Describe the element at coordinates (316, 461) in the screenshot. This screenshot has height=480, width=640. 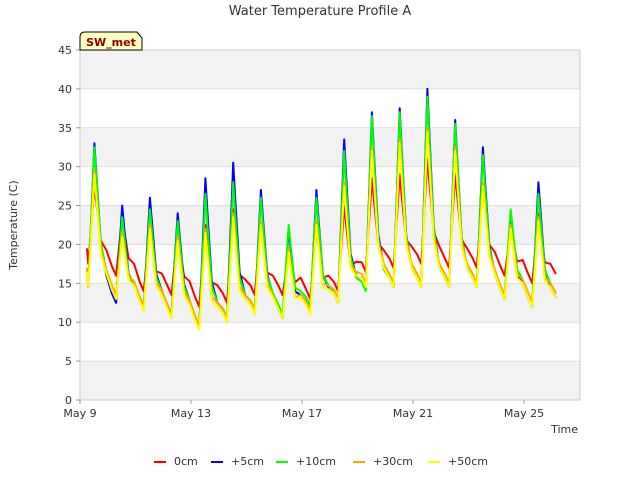
I see `legend-label: +10cm` at that location.